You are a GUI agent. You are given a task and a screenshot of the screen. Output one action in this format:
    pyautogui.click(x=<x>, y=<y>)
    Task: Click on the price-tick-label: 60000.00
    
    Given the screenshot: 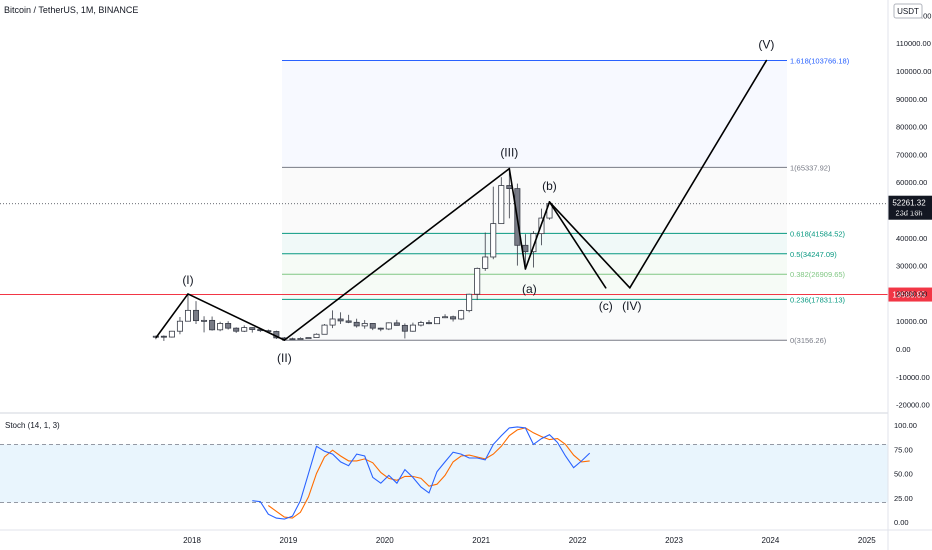 What is the action you would take?
    pyautogui.click(x=911, y=182)
    